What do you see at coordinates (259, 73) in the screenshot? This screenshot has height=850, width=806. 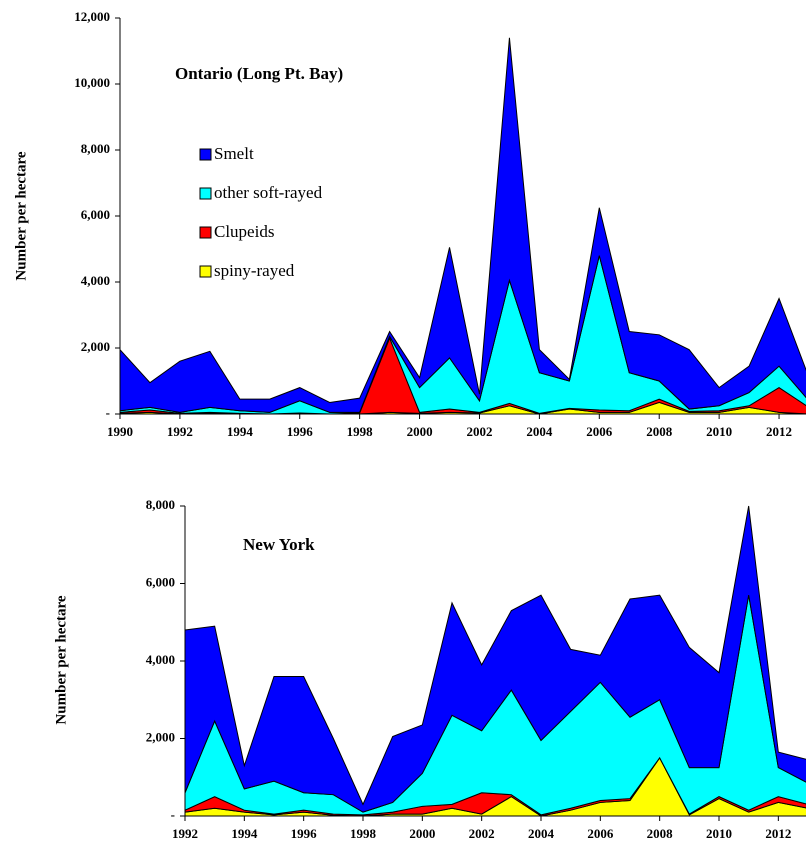 I see `chart-title: Ontario (Long Pt. Bay)` at bounding box center [259, 73].